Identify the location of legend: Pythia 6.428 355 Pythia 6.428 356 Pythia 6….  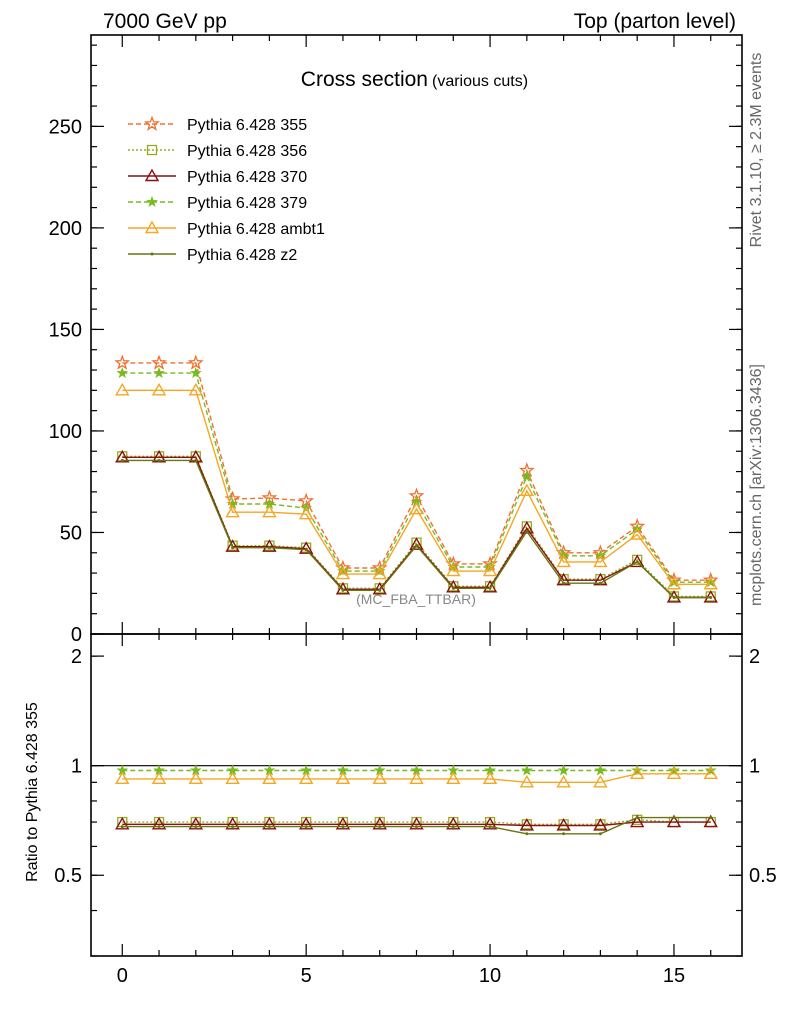
(226, 189).